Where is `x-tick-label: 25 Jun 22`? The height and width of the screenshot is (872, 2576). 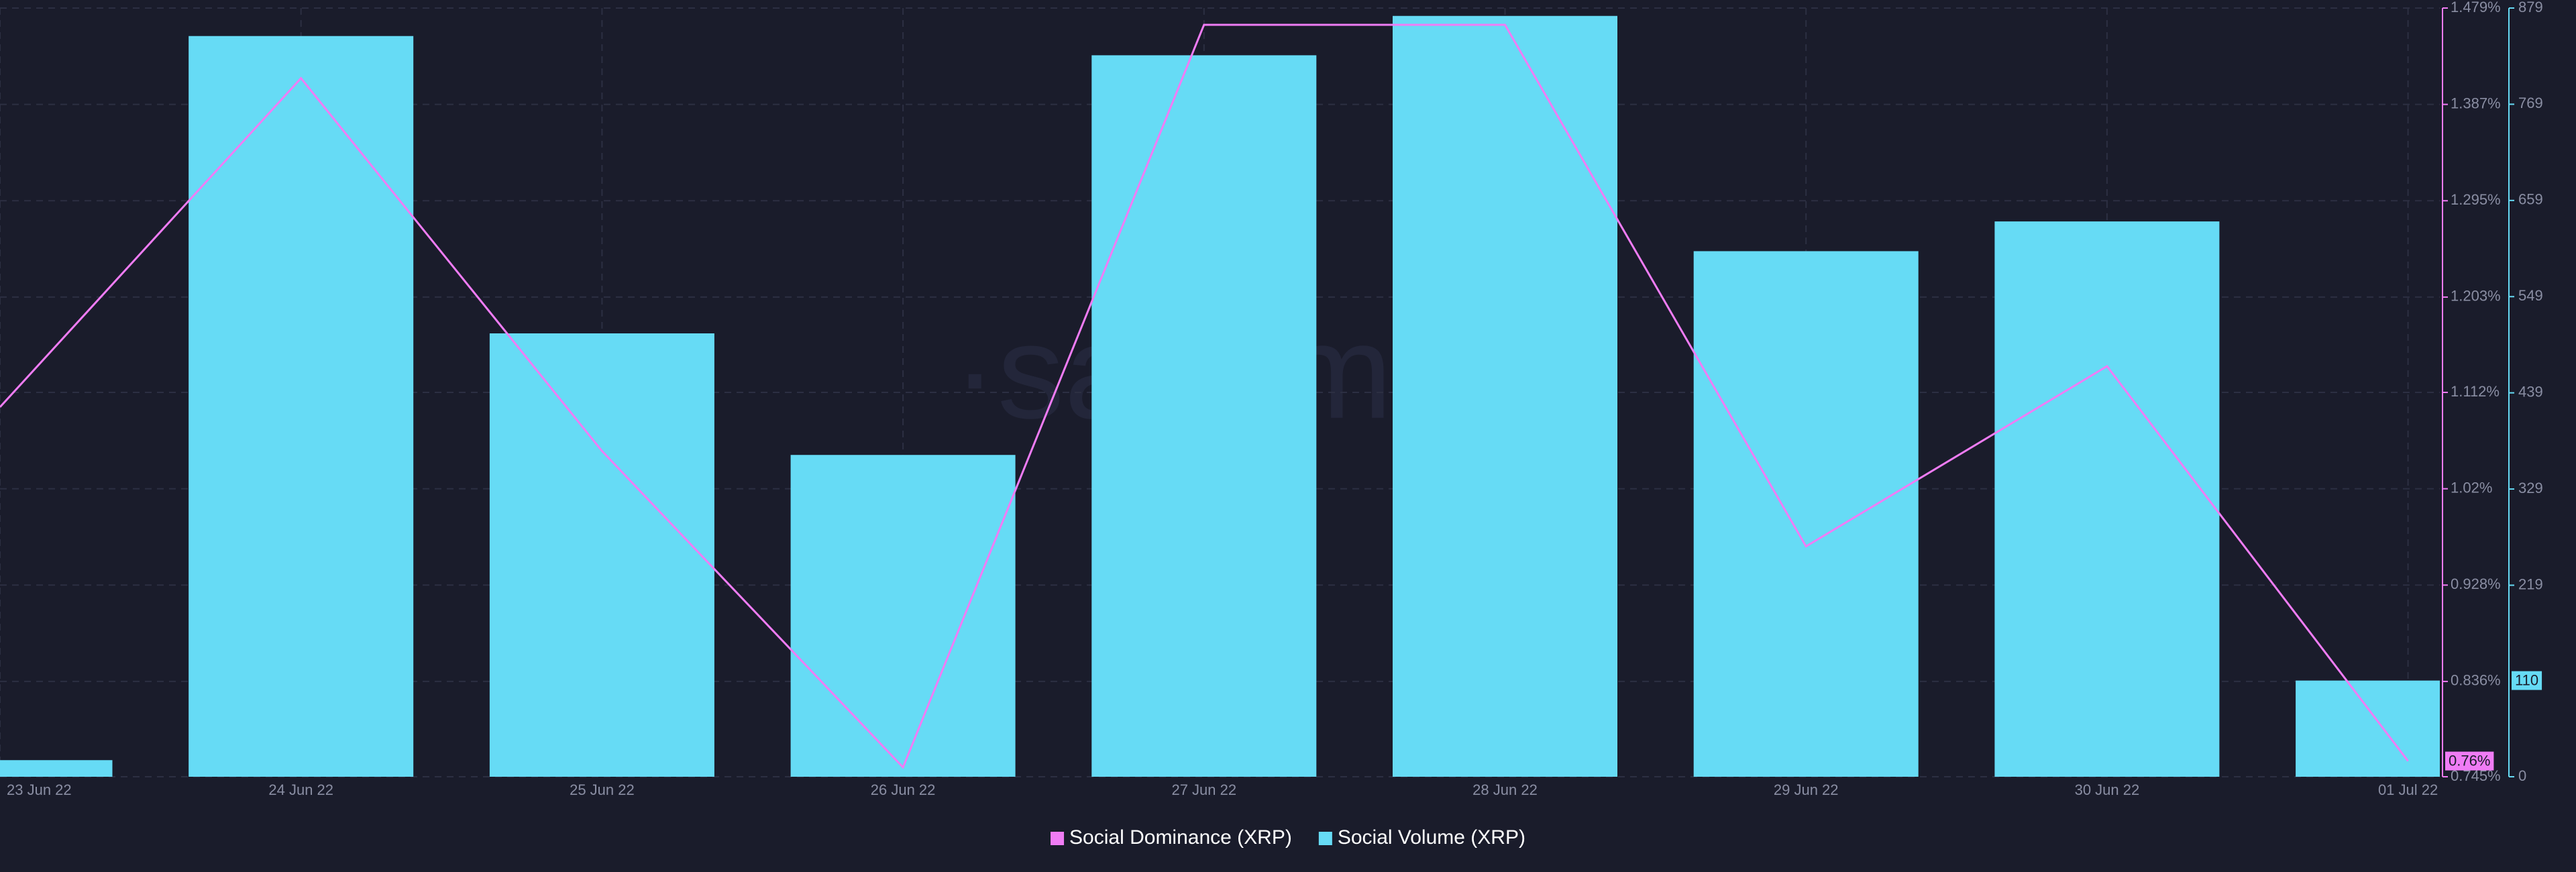 x-tick-label: 25 Jun 22 is located at coordinates (602, 790).